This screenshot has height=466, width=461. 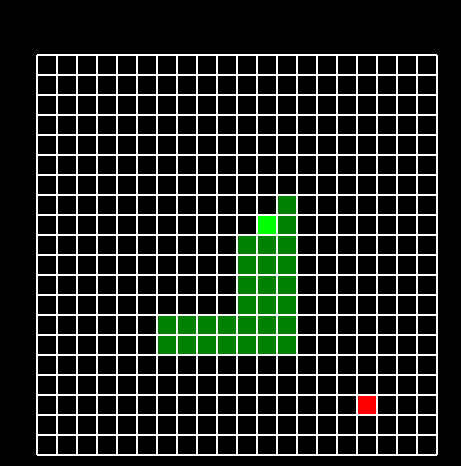 I want to click on snake-head, so click(x=267, y=225).